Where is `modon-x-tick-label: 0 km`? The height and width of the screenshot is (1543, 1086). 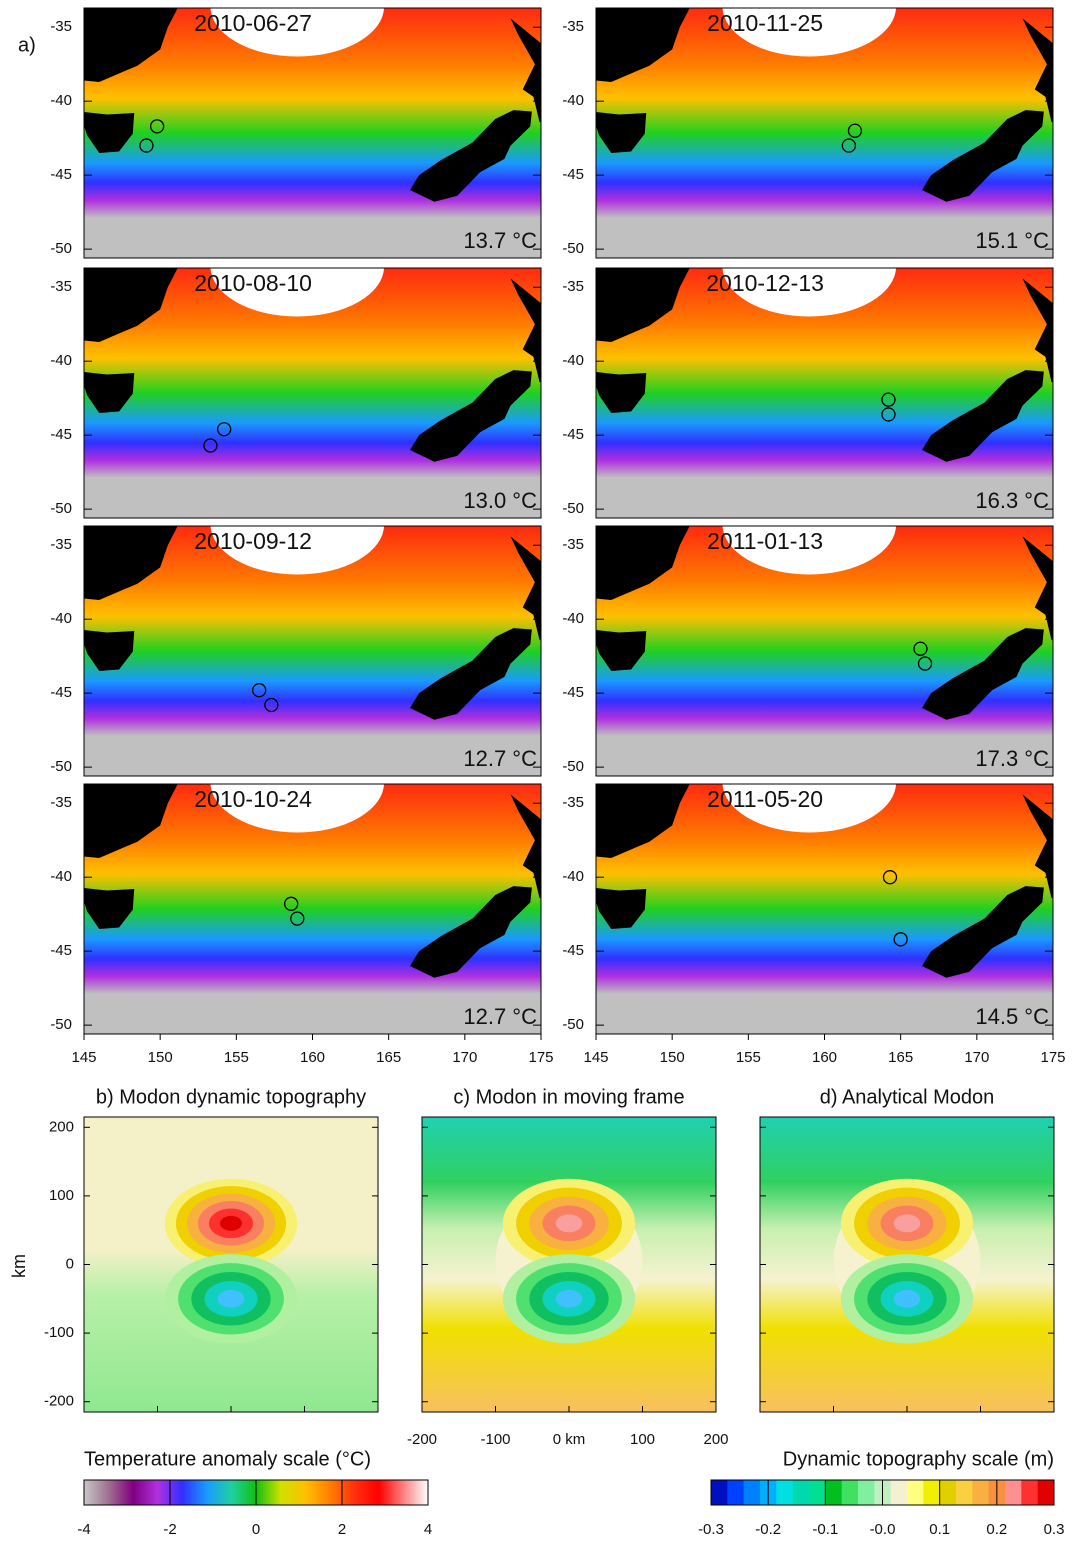
modon-x-tick-label: 0 km is located at coordinates (569, 1439).